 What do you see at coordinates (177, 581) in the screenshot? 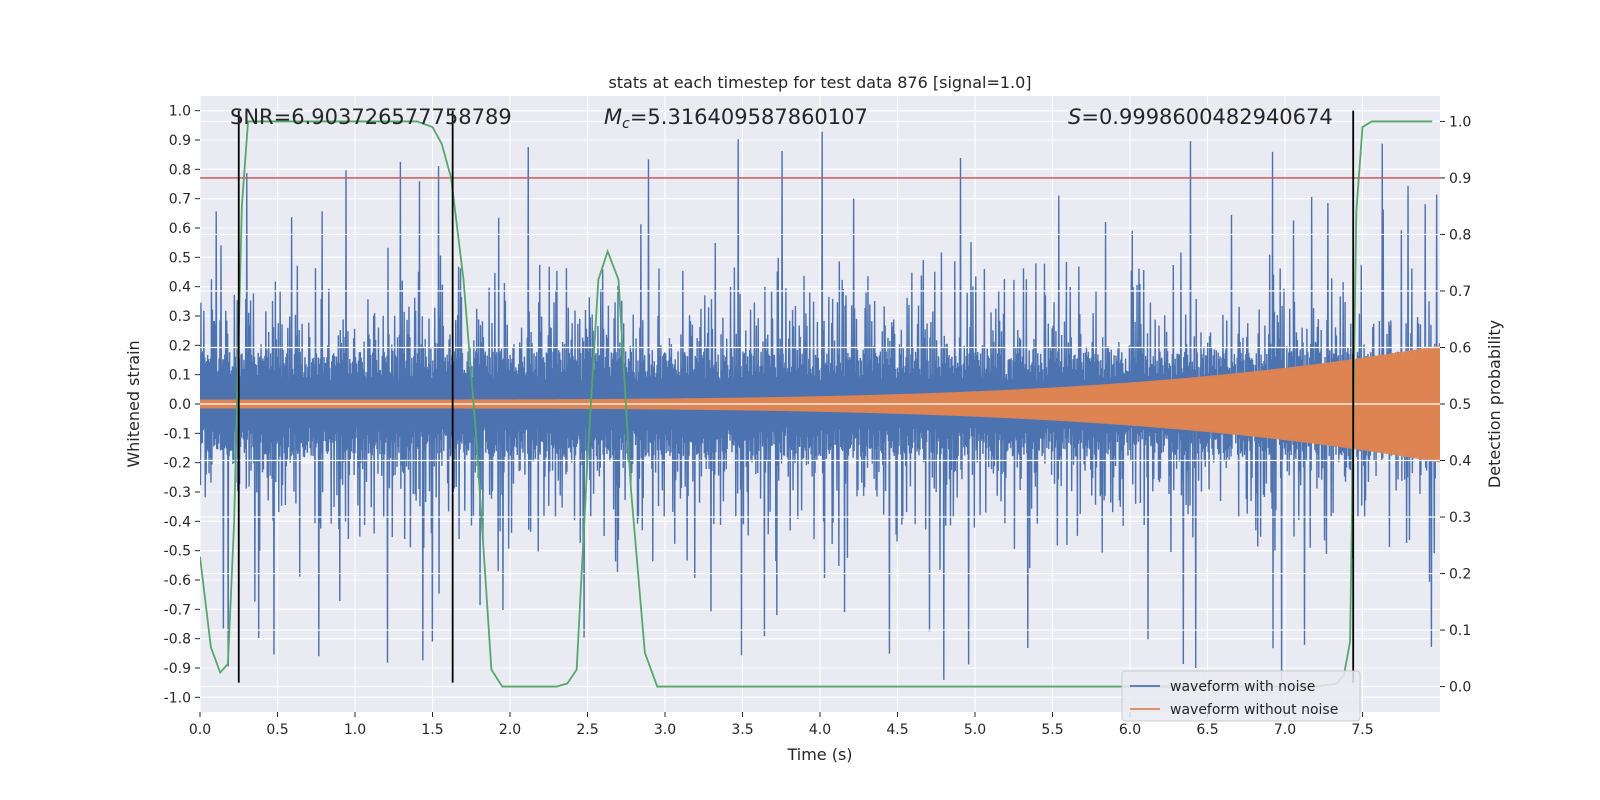
I see `y-tick-label: -0.6` at bounding box center [177, 581].